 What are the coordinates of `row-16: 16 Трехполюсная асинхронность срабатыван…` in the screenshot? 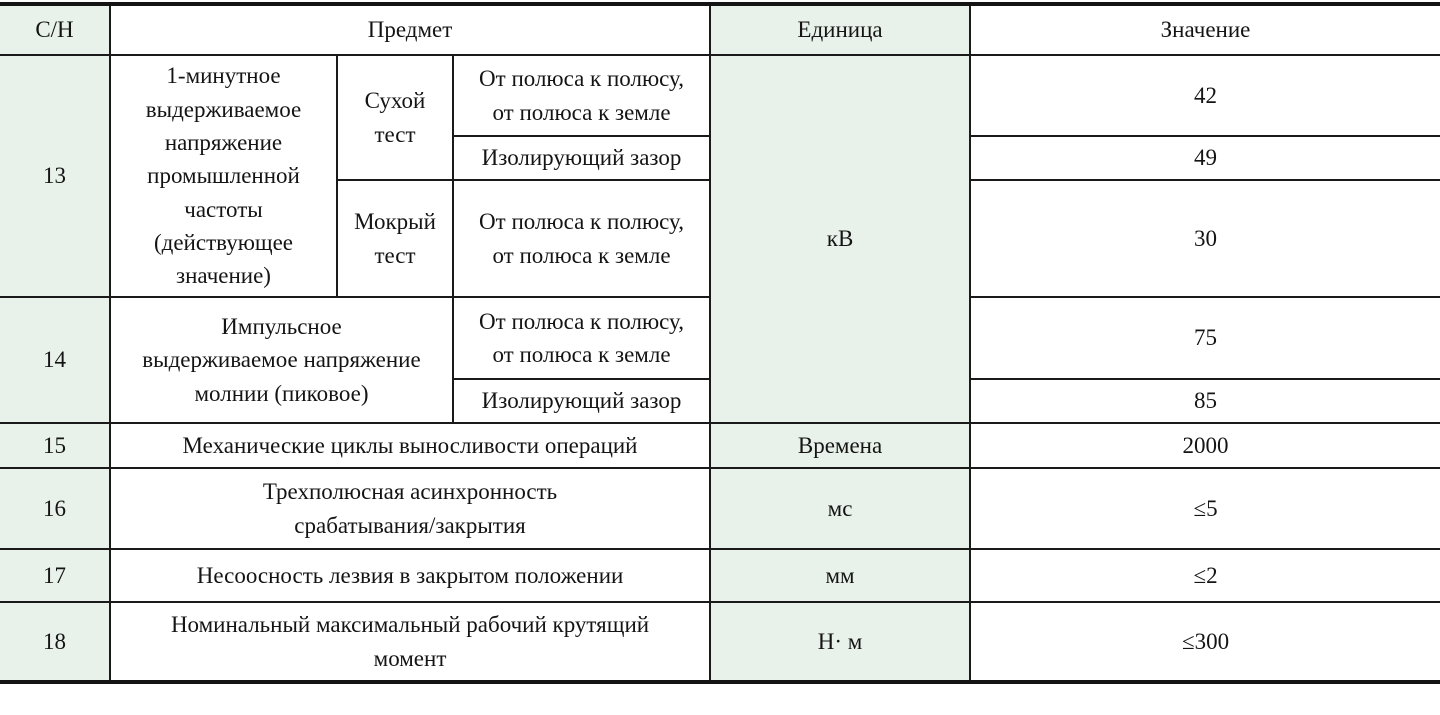 It's located at (720, 508).